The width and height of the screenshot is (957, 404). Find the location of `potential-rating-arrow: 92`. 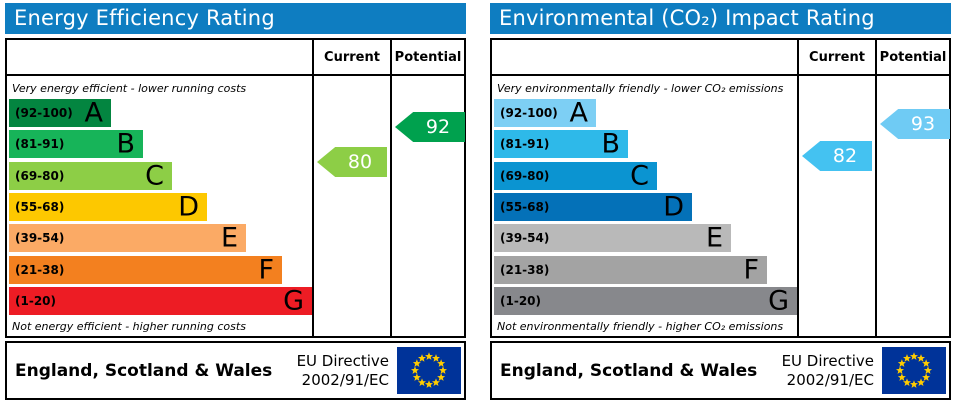

potential-rating-arrow: 92 is located at coordinates (430, 127).